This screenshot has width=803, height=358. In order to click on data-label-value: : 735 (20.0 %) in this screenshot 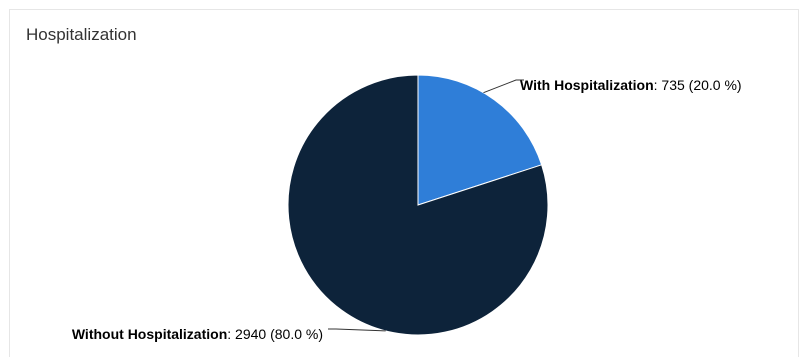, I will do `click(698, 85)`.